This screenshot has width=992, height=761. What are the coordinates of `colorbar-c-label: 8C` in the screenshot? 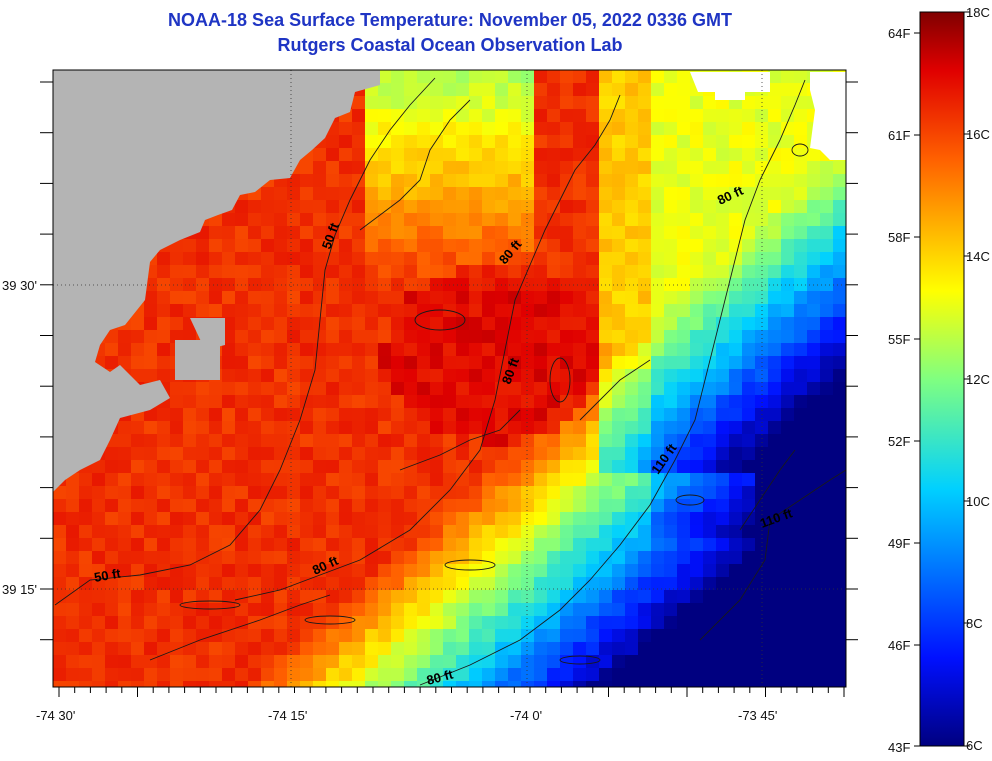 It's located at (974, 623).